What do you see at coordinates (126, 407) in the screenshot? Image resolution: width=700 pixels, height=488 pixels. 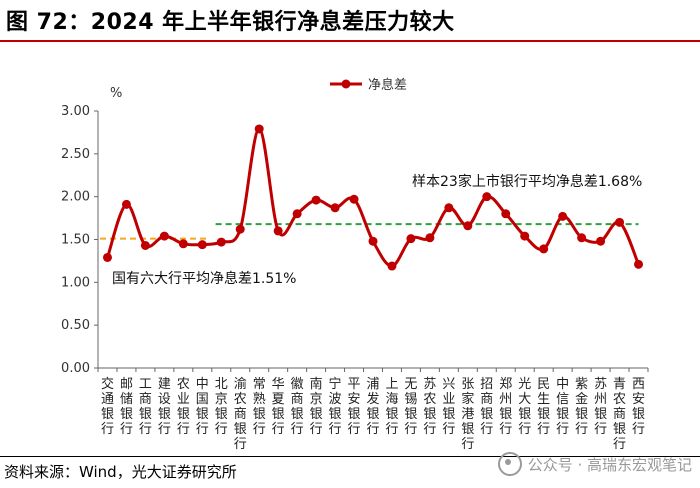 I see `x-tick-label: 邮储银行` at bounding box center [126, 407].